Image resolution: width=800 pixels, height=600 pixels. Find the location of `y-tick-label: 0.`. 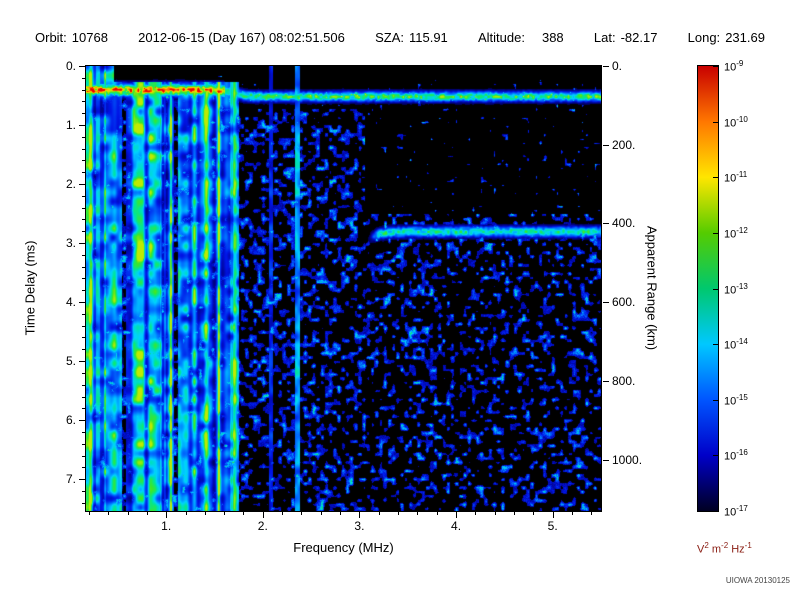

y-tick-label: 0. is located at coordinates (70, 66).